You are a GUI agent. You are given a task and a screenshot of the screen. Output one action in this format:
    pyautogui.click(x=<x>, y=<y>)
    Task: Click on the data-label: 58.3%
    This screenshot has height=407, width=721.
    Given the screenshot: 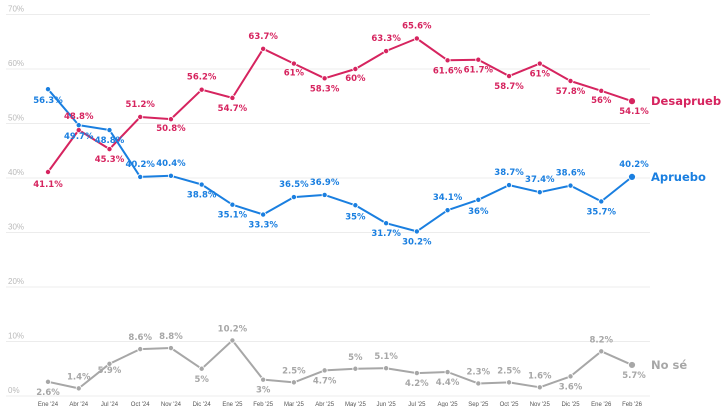 What is the action you would take?
    pyautogui.click(x=325, y=89)
    